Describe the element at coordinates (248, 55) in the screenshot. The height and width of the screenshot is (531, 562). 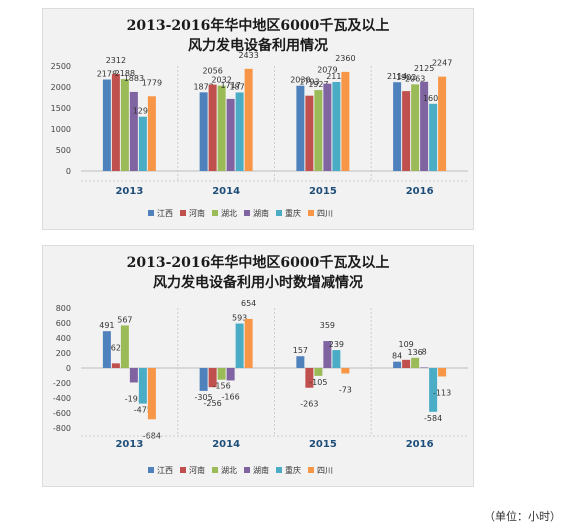
I see `data-label: 2433` at that location.